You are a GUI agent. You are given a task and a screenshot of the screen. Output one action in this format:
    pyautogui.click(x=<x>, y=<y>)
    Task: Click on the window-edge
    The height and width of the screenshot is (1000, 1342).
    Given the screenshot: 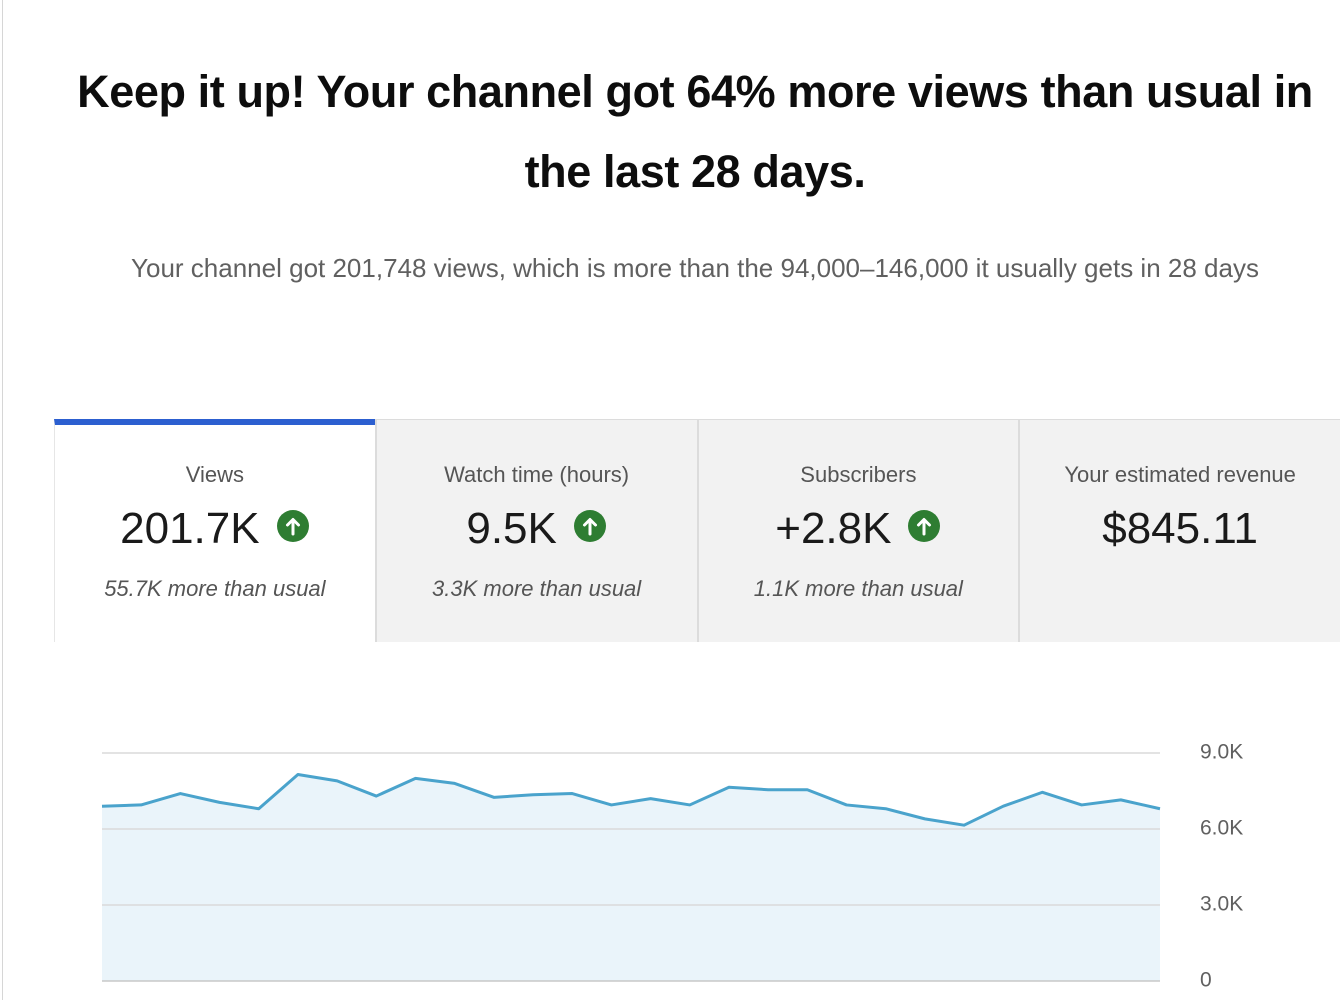 What is the action you would take?
    pyautogui.click(x=2, y=500)
    